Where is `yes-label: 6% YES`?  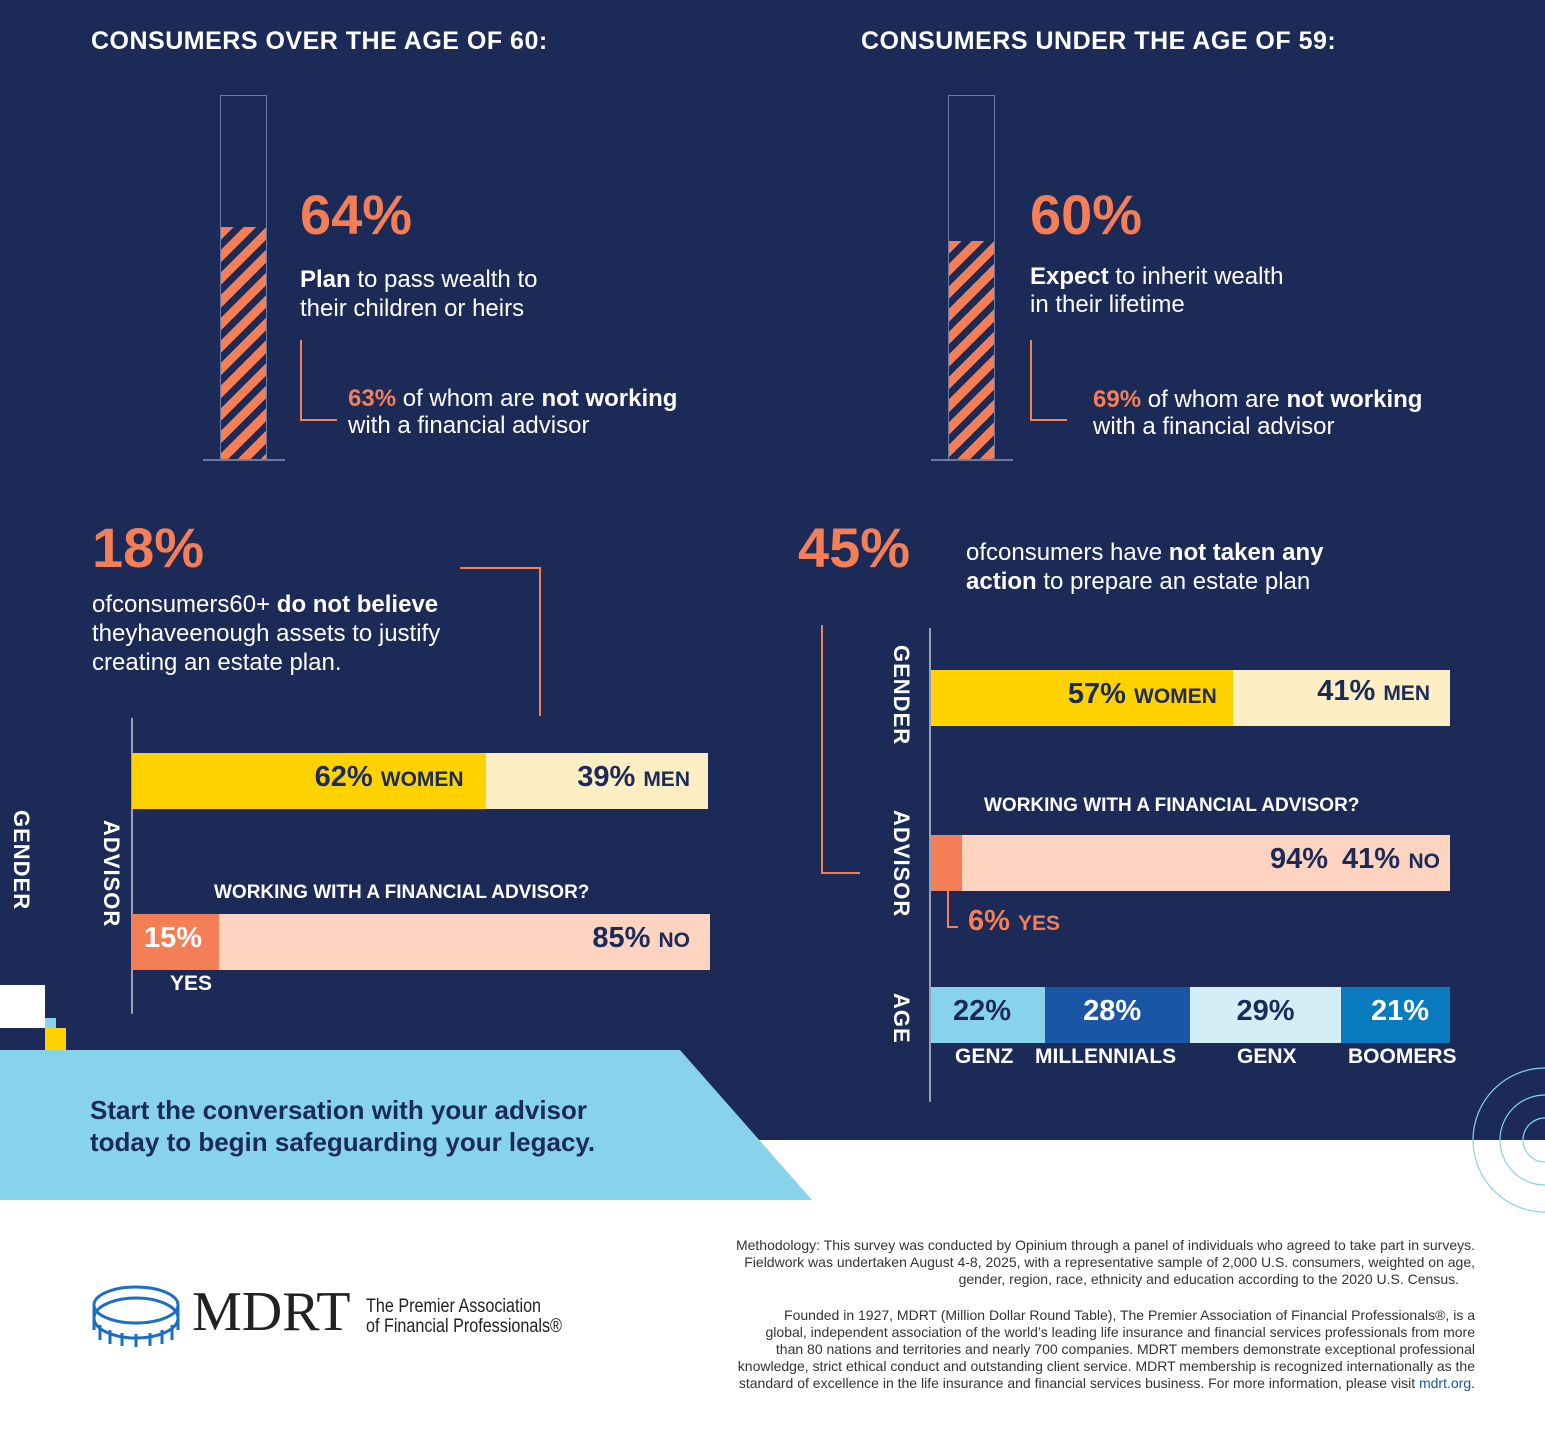
yes-label: 6% YES is located at coordinates (1014, 921).